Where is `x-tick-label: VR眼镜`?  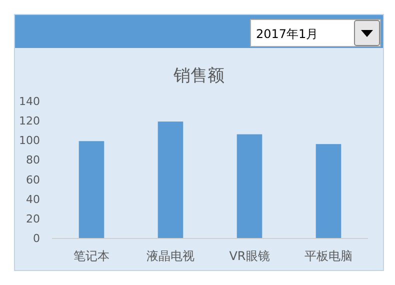 x-tick-label: VR眼镜 is located at coordinates (249, 256).